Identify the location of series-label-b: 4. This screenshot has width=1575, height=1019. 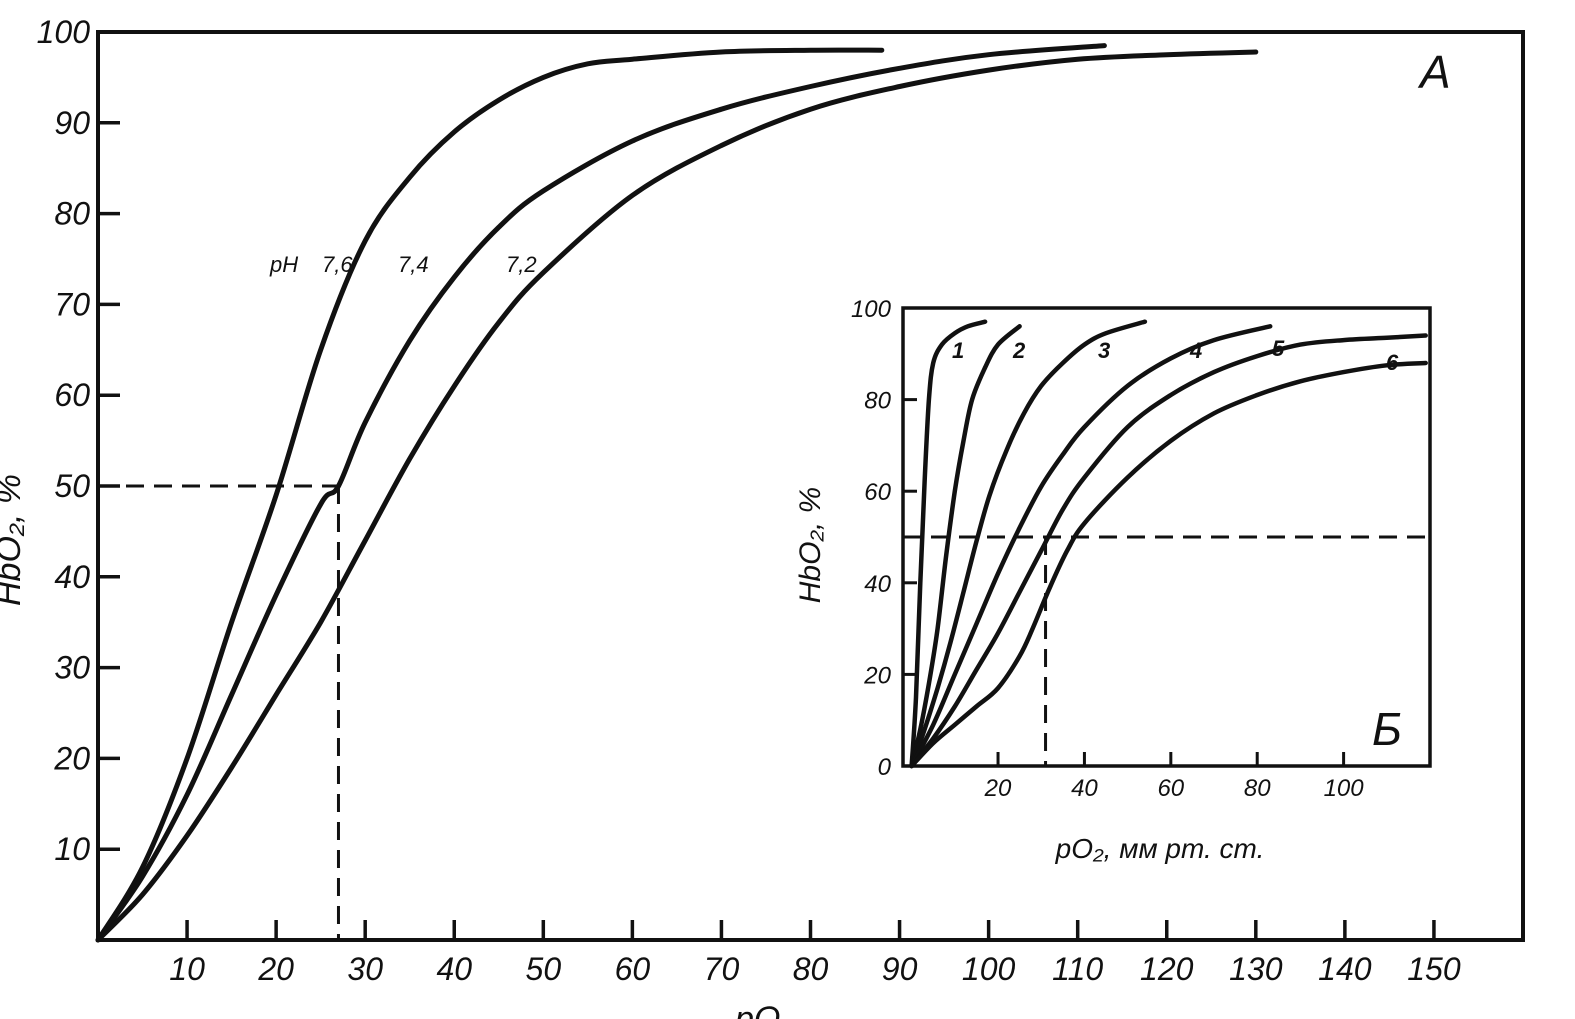
(1195, 350).